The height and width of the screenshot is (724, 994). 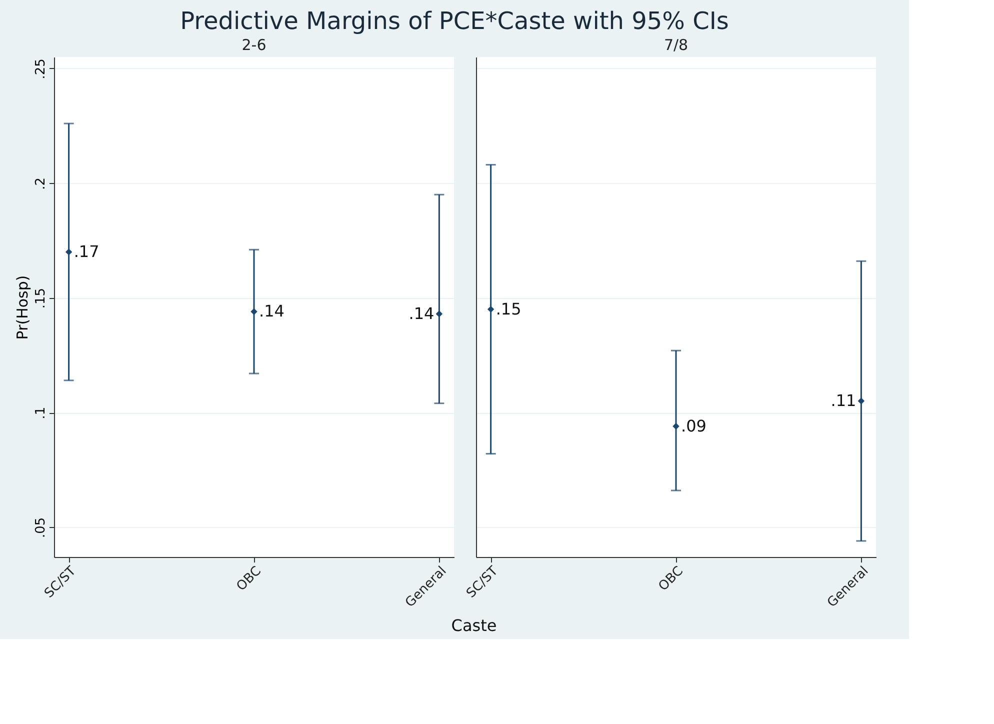 I want to click on data-label: .11, so click(x=843, y=400).